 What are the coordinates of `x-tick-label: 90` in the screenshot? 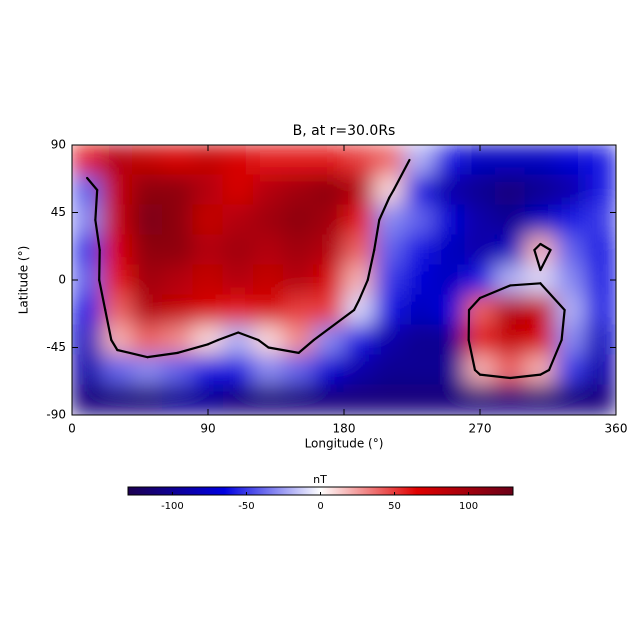 It's located at (207, 429).